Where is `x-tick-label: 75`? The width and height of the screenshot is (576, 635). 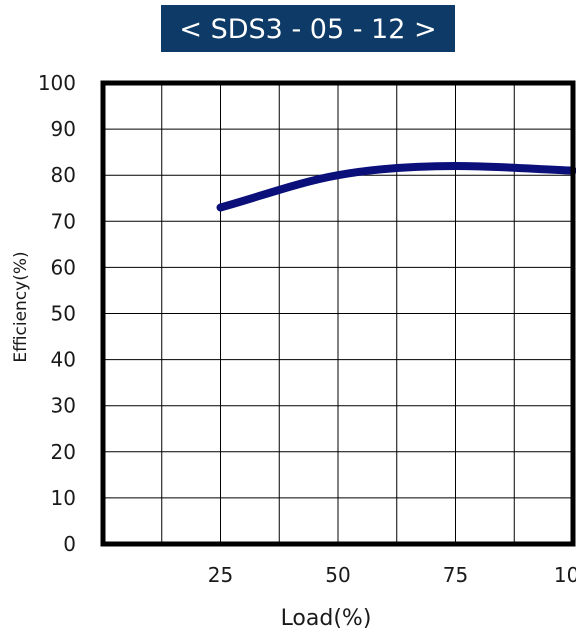
x-tick-label: 75 is located at coordinates (455, 575).